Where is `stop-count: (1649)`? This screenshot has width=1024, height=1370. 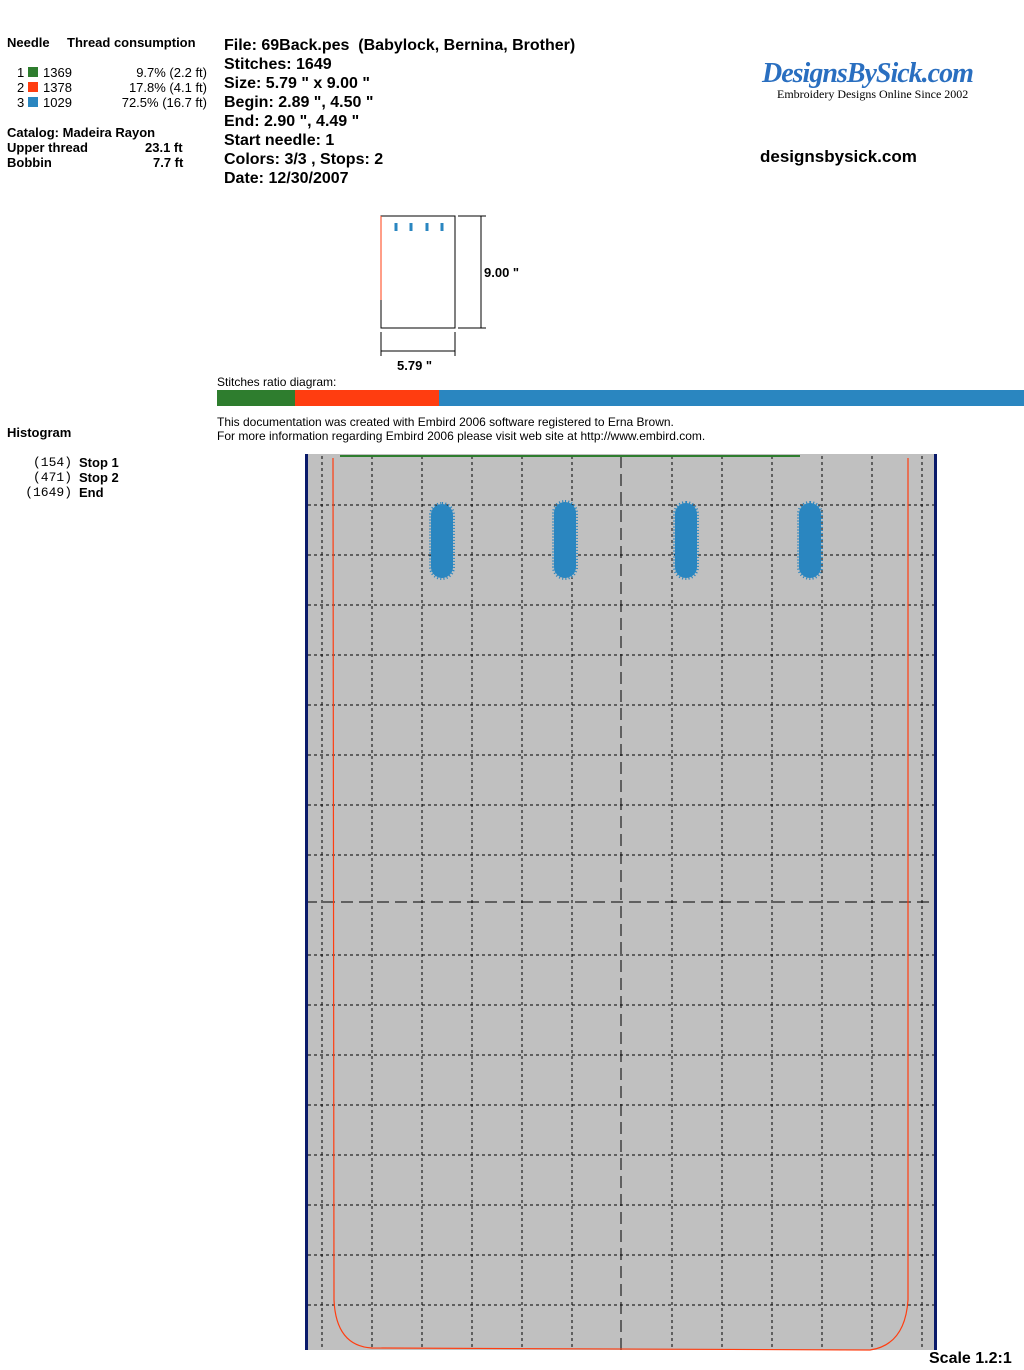 stop-count: (1649) is located at coordinates (48, 492).